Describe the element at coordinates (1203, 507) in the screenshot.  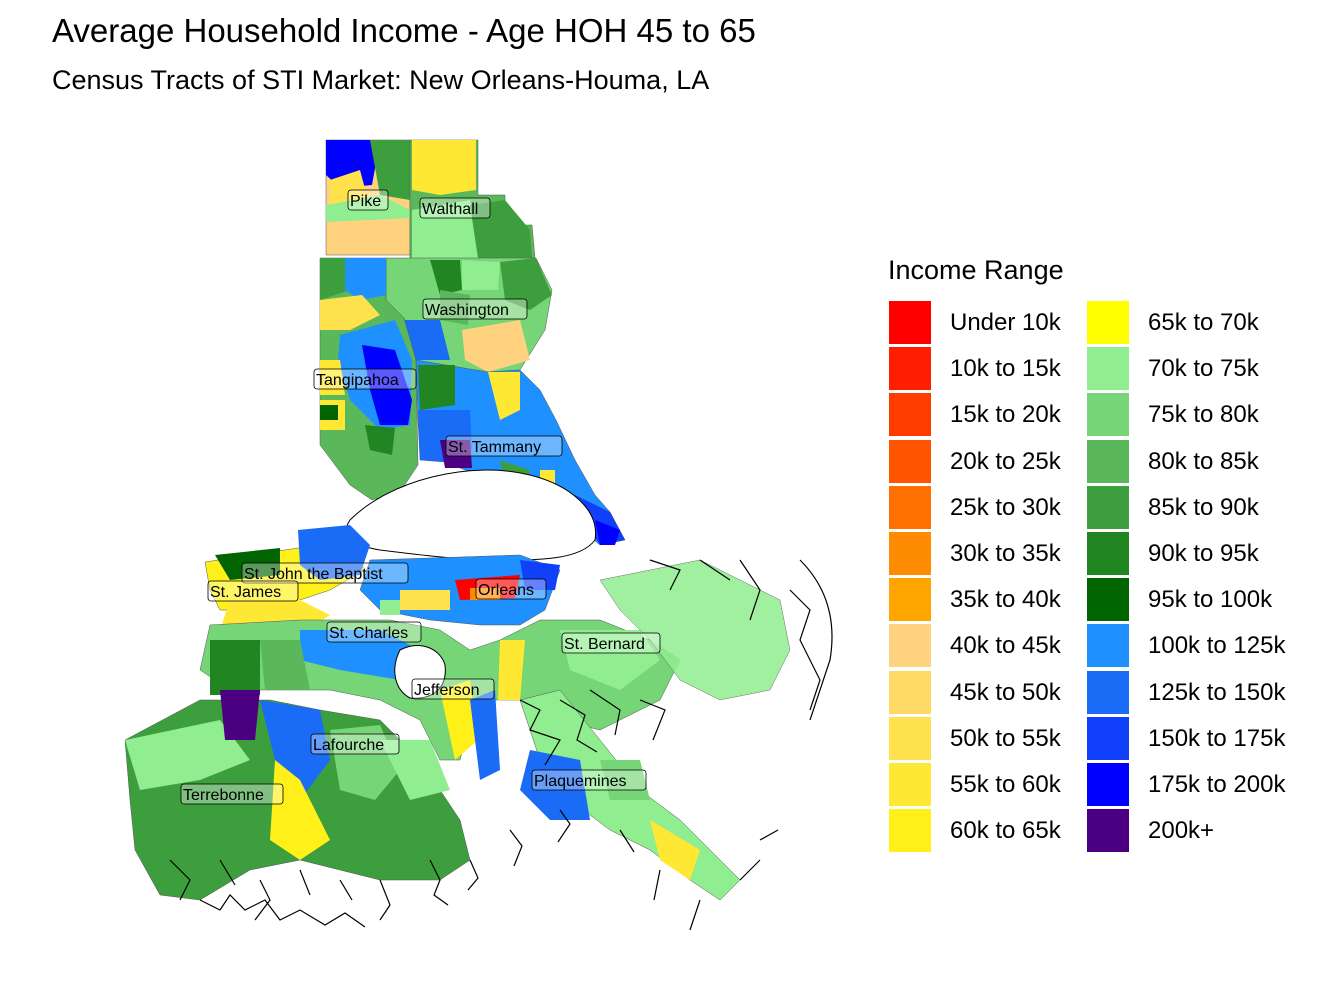
I see `legend-label: 85k to 90k` at that location.